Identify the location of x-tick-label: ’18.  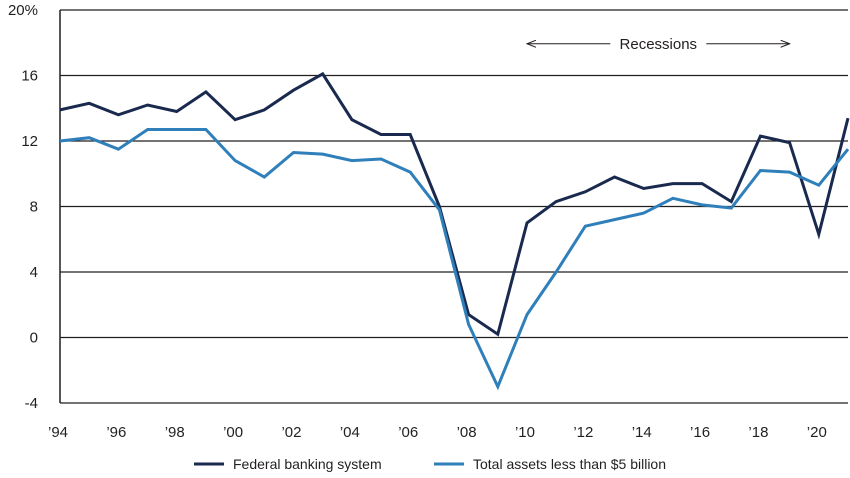
(758, 432).